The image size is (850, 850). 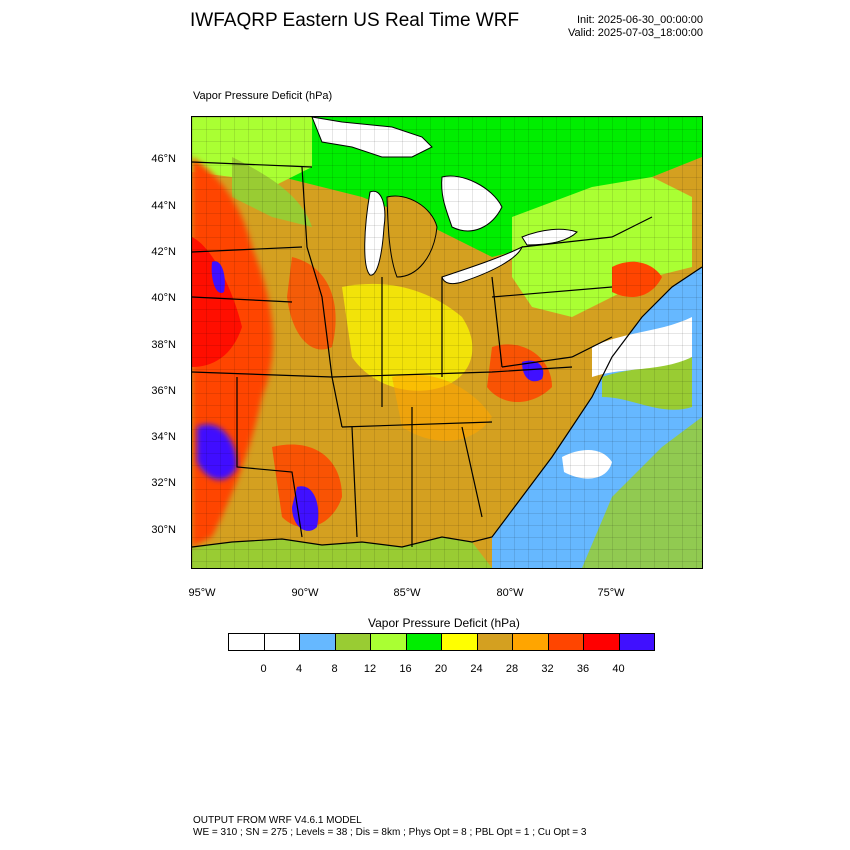 I want to click on init-time: Init: 2025-06-30_00:00:00, so click(x=640, y=20).